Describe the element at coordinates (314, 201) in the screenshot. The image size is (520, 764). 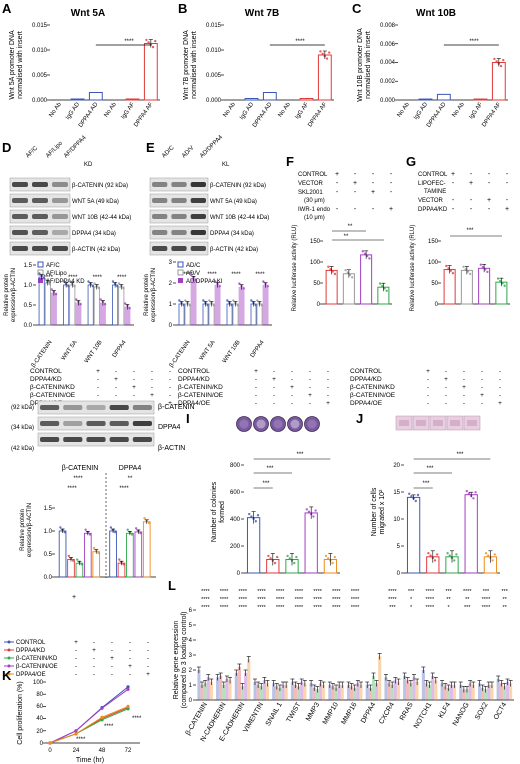
I see `panel-f-row: (30 μm)` at that location.